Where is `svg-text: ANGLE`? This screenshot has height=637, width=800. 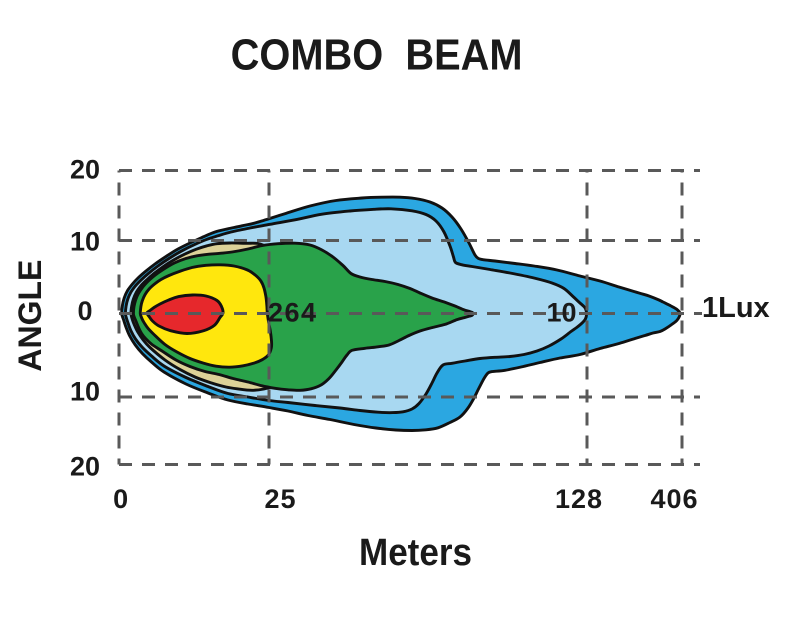 svg-text: ANGLE is located at coordinates (30, 316).